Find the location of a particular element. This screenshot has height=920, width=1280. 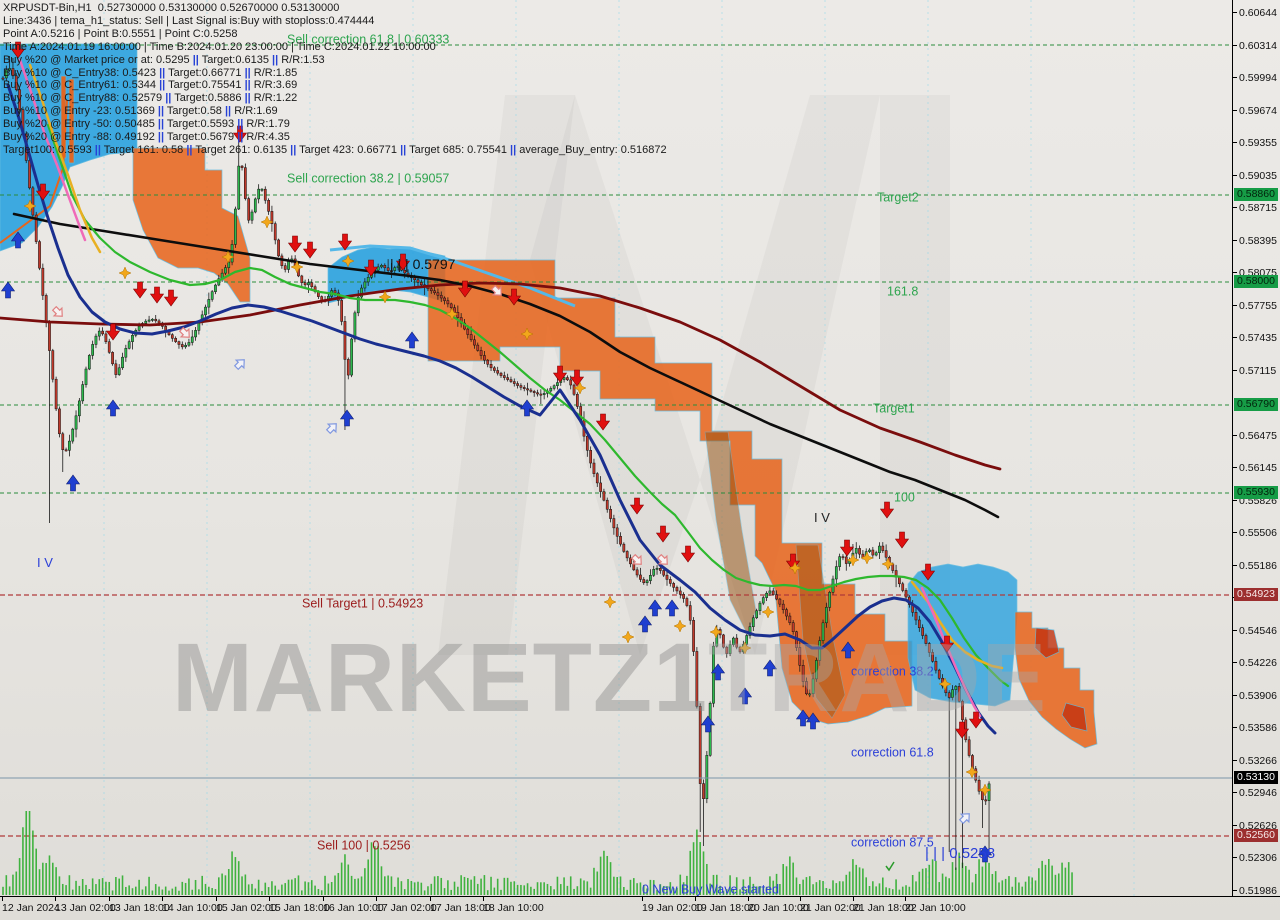

ma-pink-right is located at coordinates (951, 652).